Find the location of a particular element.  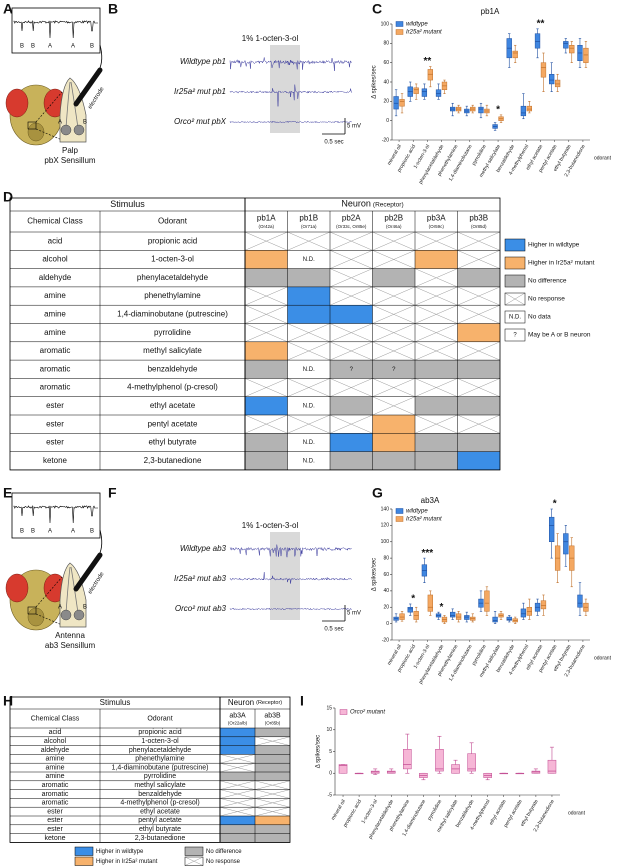

spike-label: B is located at coordinates (33, 532).